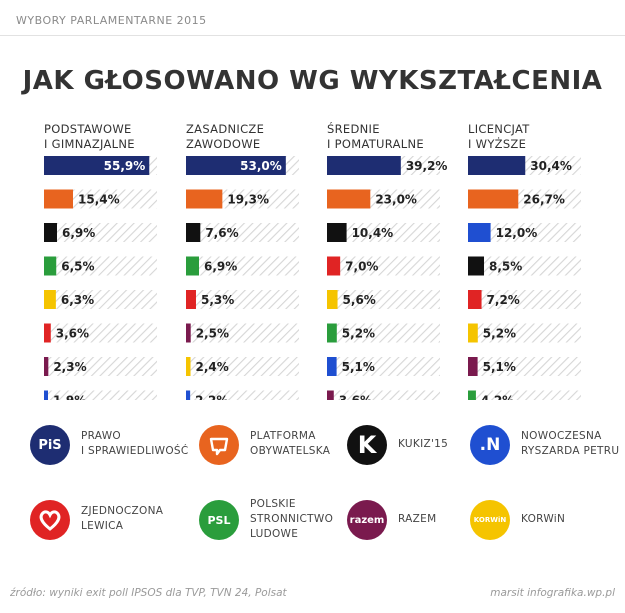 This screenshot has height=613, width=625. What do you see at coordinates (290, 443) in the screenshot?
I see `legend-label: PLATFORMA OBYWATELSKA` at bounding box center [290, 443].